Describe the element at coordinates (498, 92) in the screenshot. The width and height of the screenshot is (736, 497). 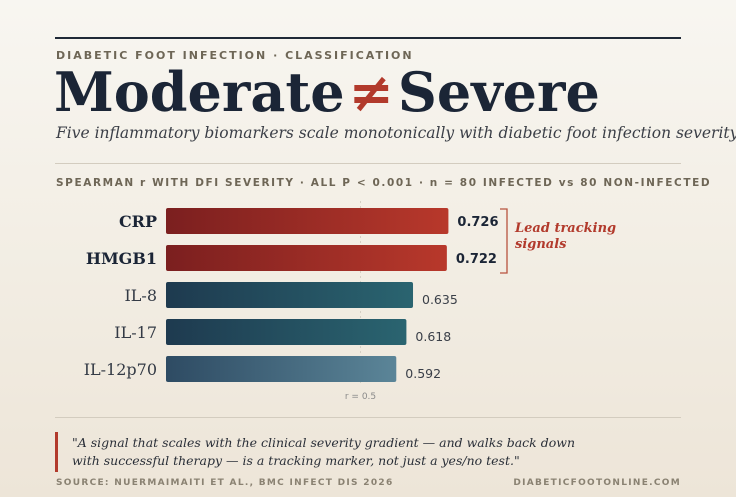
I see `title-right: Severe` at that location.